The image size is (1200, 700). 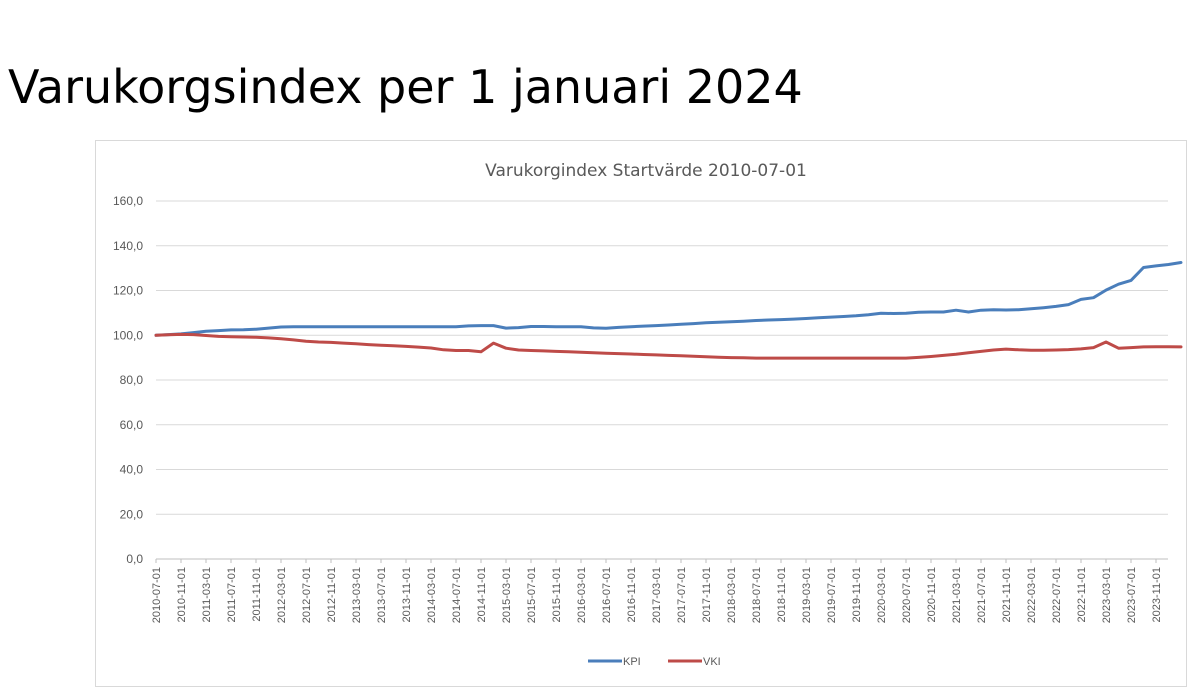 I want to click on y-tick-label: 60,0, so click(x=132, y=425).